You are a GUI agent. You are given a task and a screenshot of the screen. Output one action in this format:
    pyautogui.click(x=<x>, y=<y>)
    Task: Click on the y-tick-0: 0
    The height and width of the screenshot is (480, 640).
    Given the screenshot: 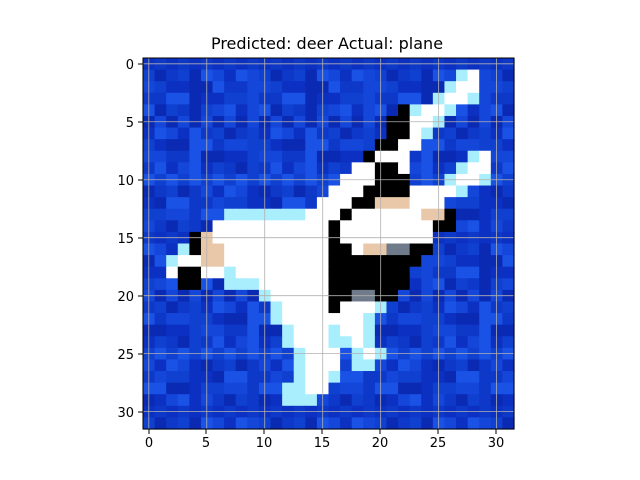 What is the action you would take?
    pyautogui.click(x=134, y=65)
    